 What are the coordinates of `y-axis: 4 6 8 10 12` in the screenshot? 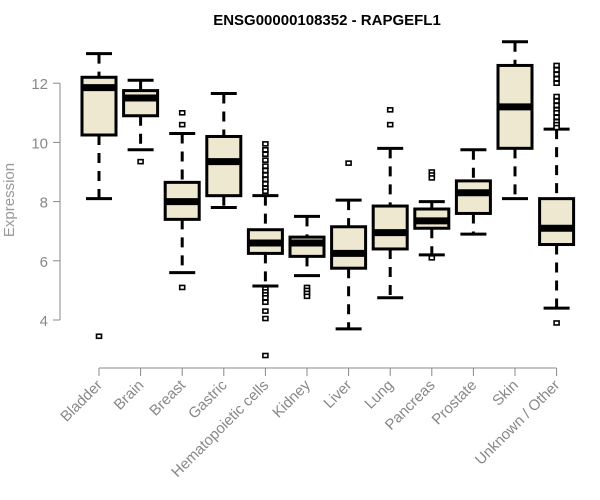 It's located at (46, 203).